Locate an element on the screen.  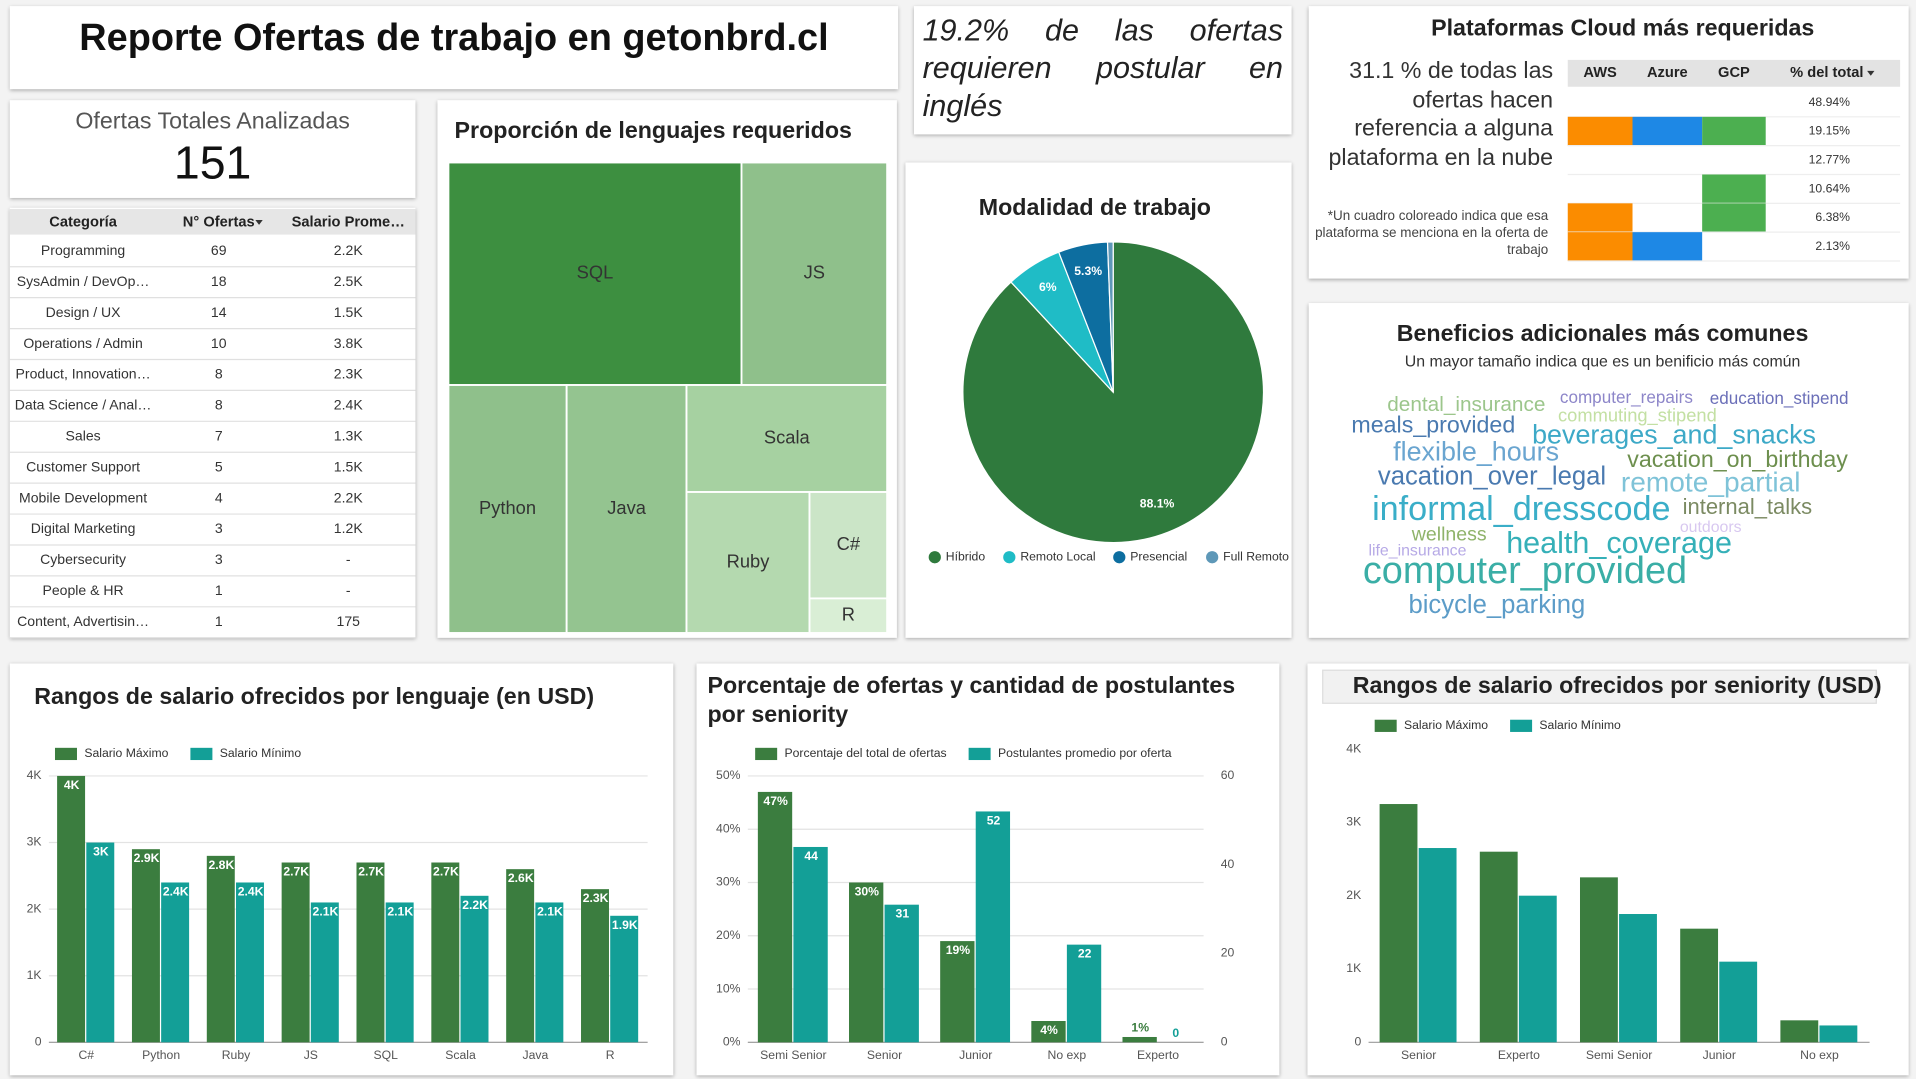
data-label: 47% is located at coordinates (775, 801).